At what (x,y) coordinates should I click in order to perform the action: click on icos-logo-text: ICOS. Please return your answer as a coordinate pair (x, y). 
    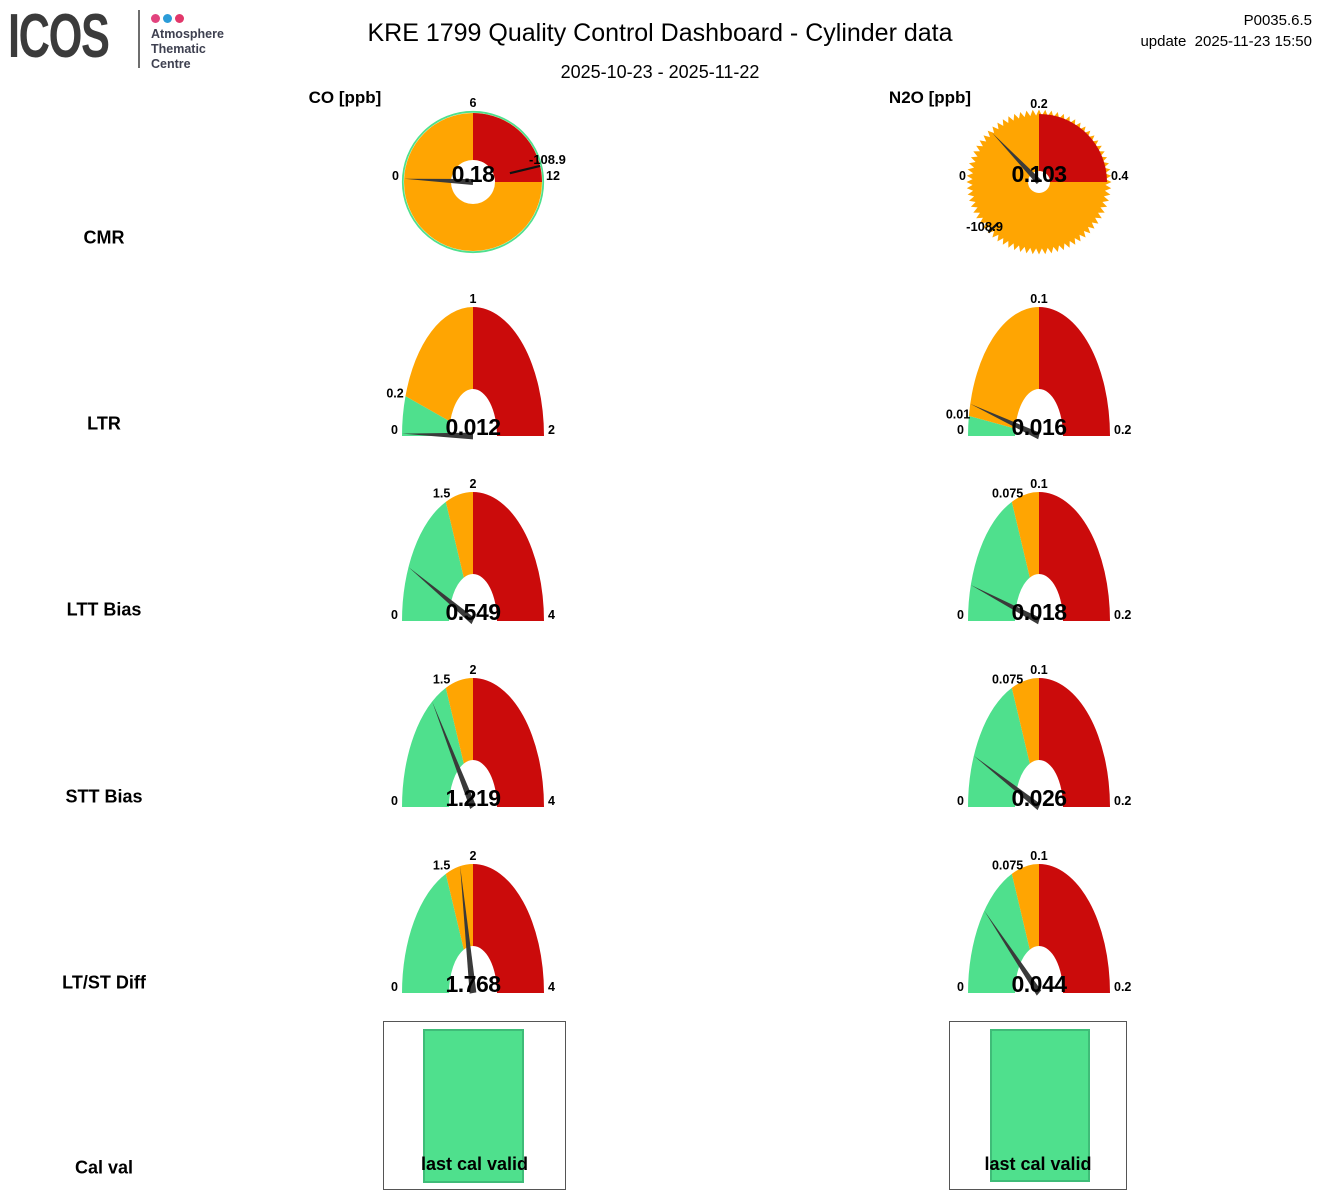
    Looking at the image, I should click on (59, 36).